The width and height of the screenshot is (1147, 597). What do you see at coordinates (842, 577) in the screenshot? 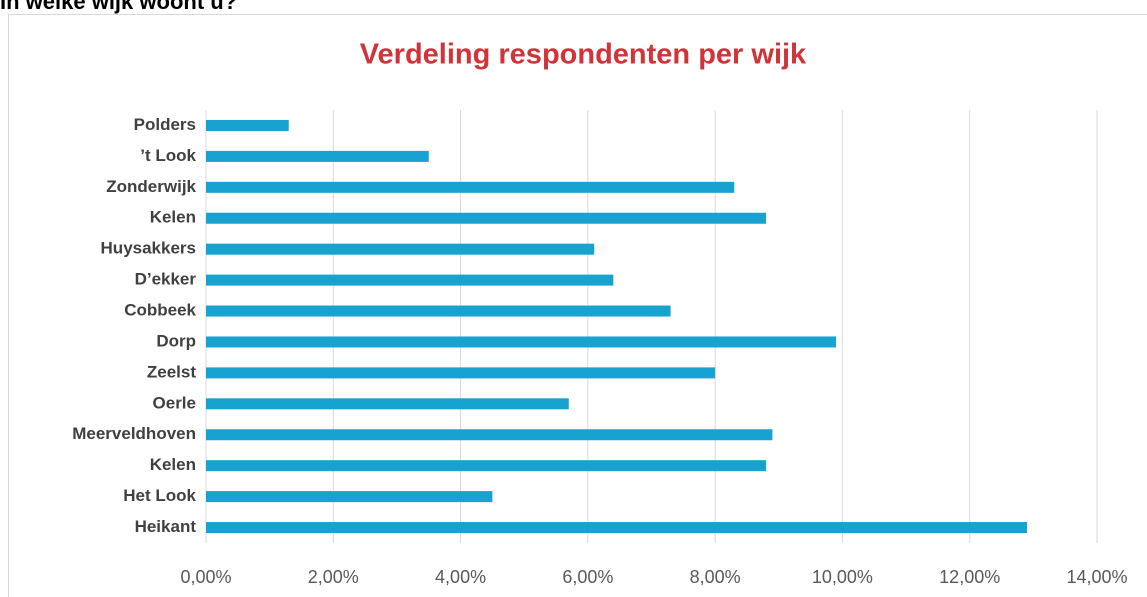
I see `x-tick-label: 10,00%` at bounding box center [842, 577].